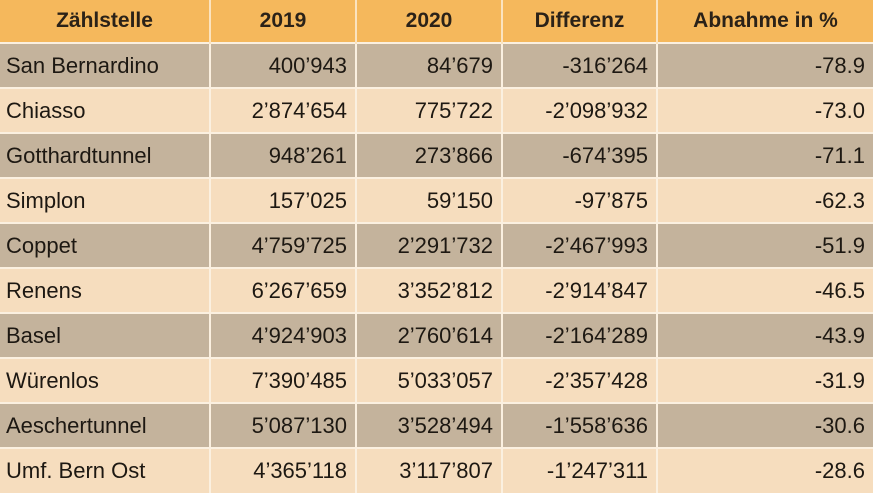 Image resolution: width=873 pixels, height=497 pixels. Describe the element at coordinates (283, 470) in the screenshot. I see `cell-2019: 4’365’118` at that location.